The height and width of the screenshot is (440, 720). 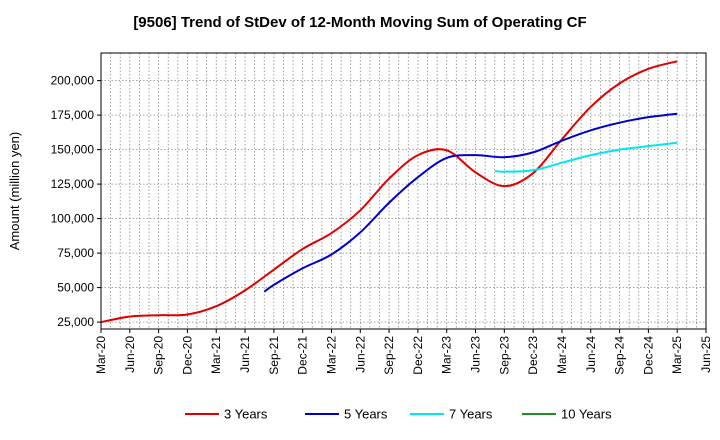 I want to click on x-tick-label: Dec-20, so click(x=187, y=355).